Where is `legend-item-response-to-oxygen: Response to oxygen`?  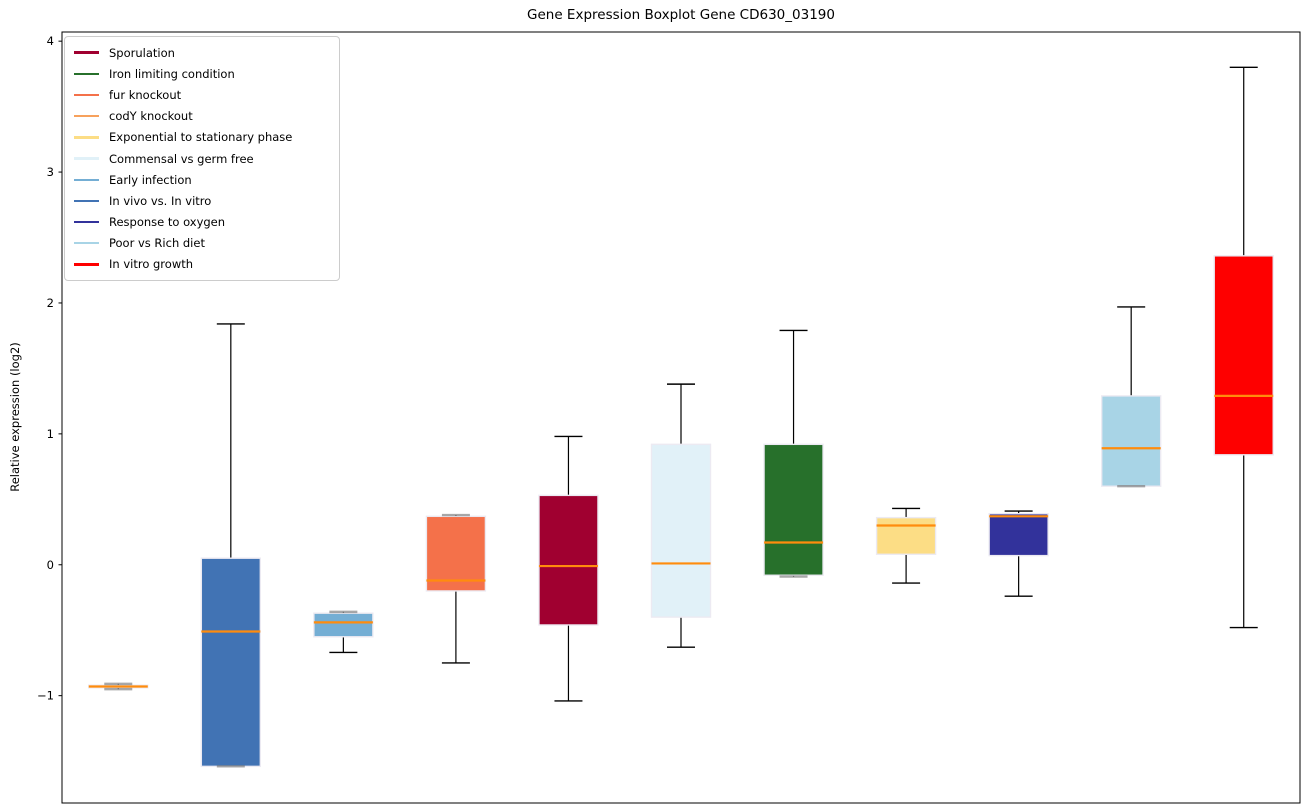
legend-item-response-to-oxygen: Response to oxygen is located at coordinates (202, 222).